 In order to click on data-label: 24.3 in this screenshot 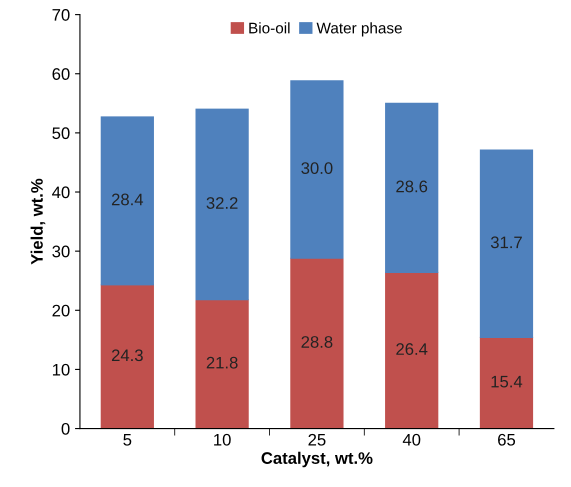, I will do `click(127, 355)`.